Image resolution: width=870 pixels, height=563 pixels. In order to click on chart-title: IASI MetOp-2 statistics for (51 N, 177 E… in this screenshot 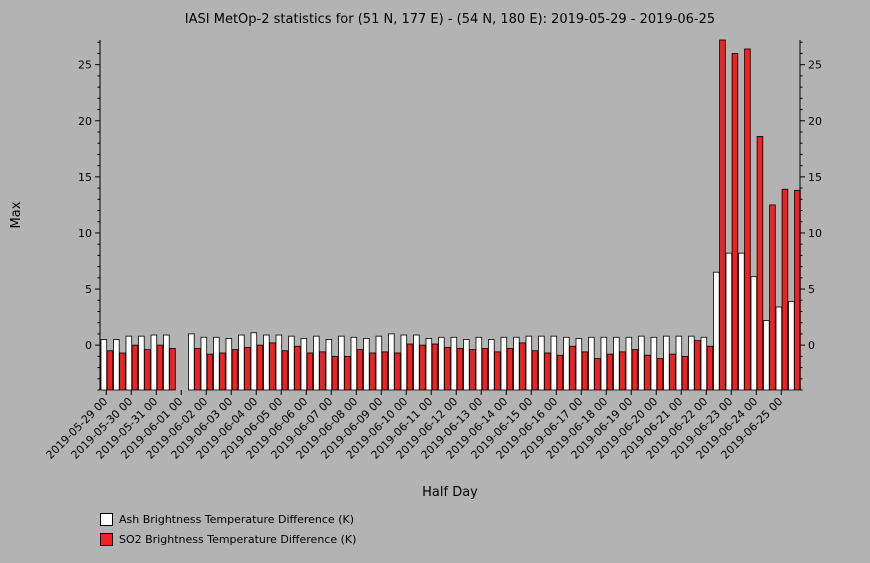, I will do `click(450, 19)`.